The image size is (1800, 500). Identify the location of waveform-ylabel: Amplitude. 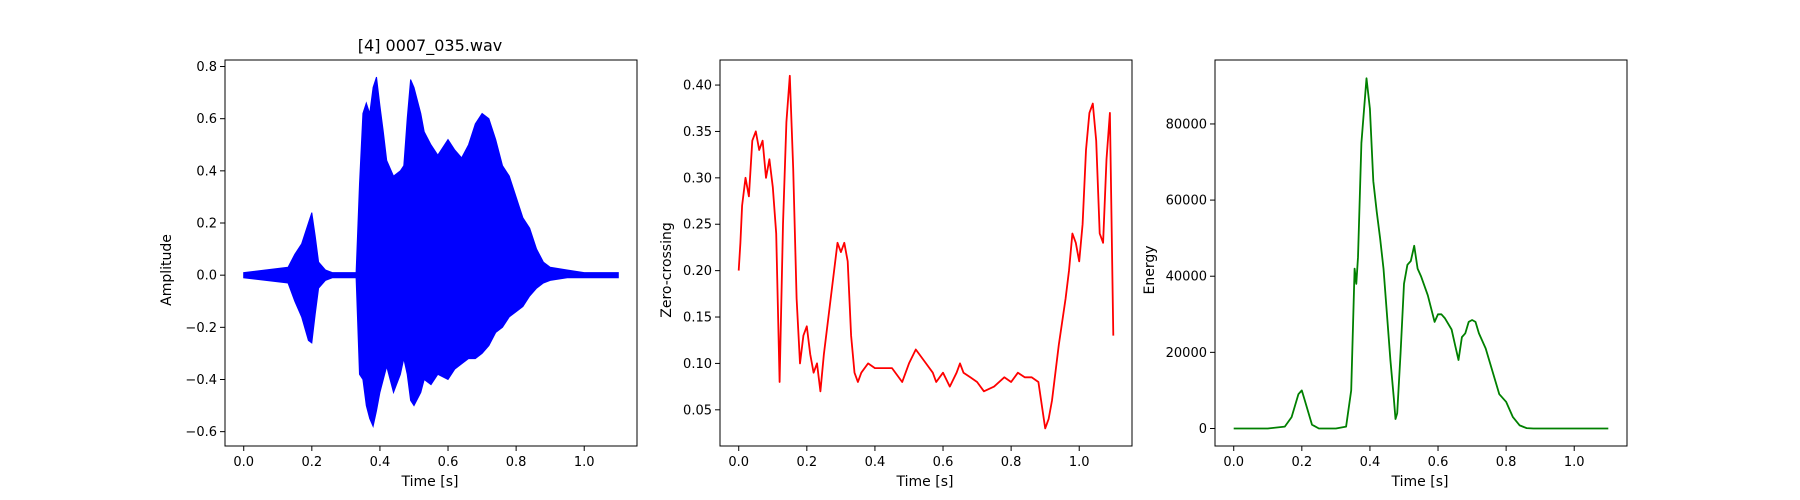
(167, 270).